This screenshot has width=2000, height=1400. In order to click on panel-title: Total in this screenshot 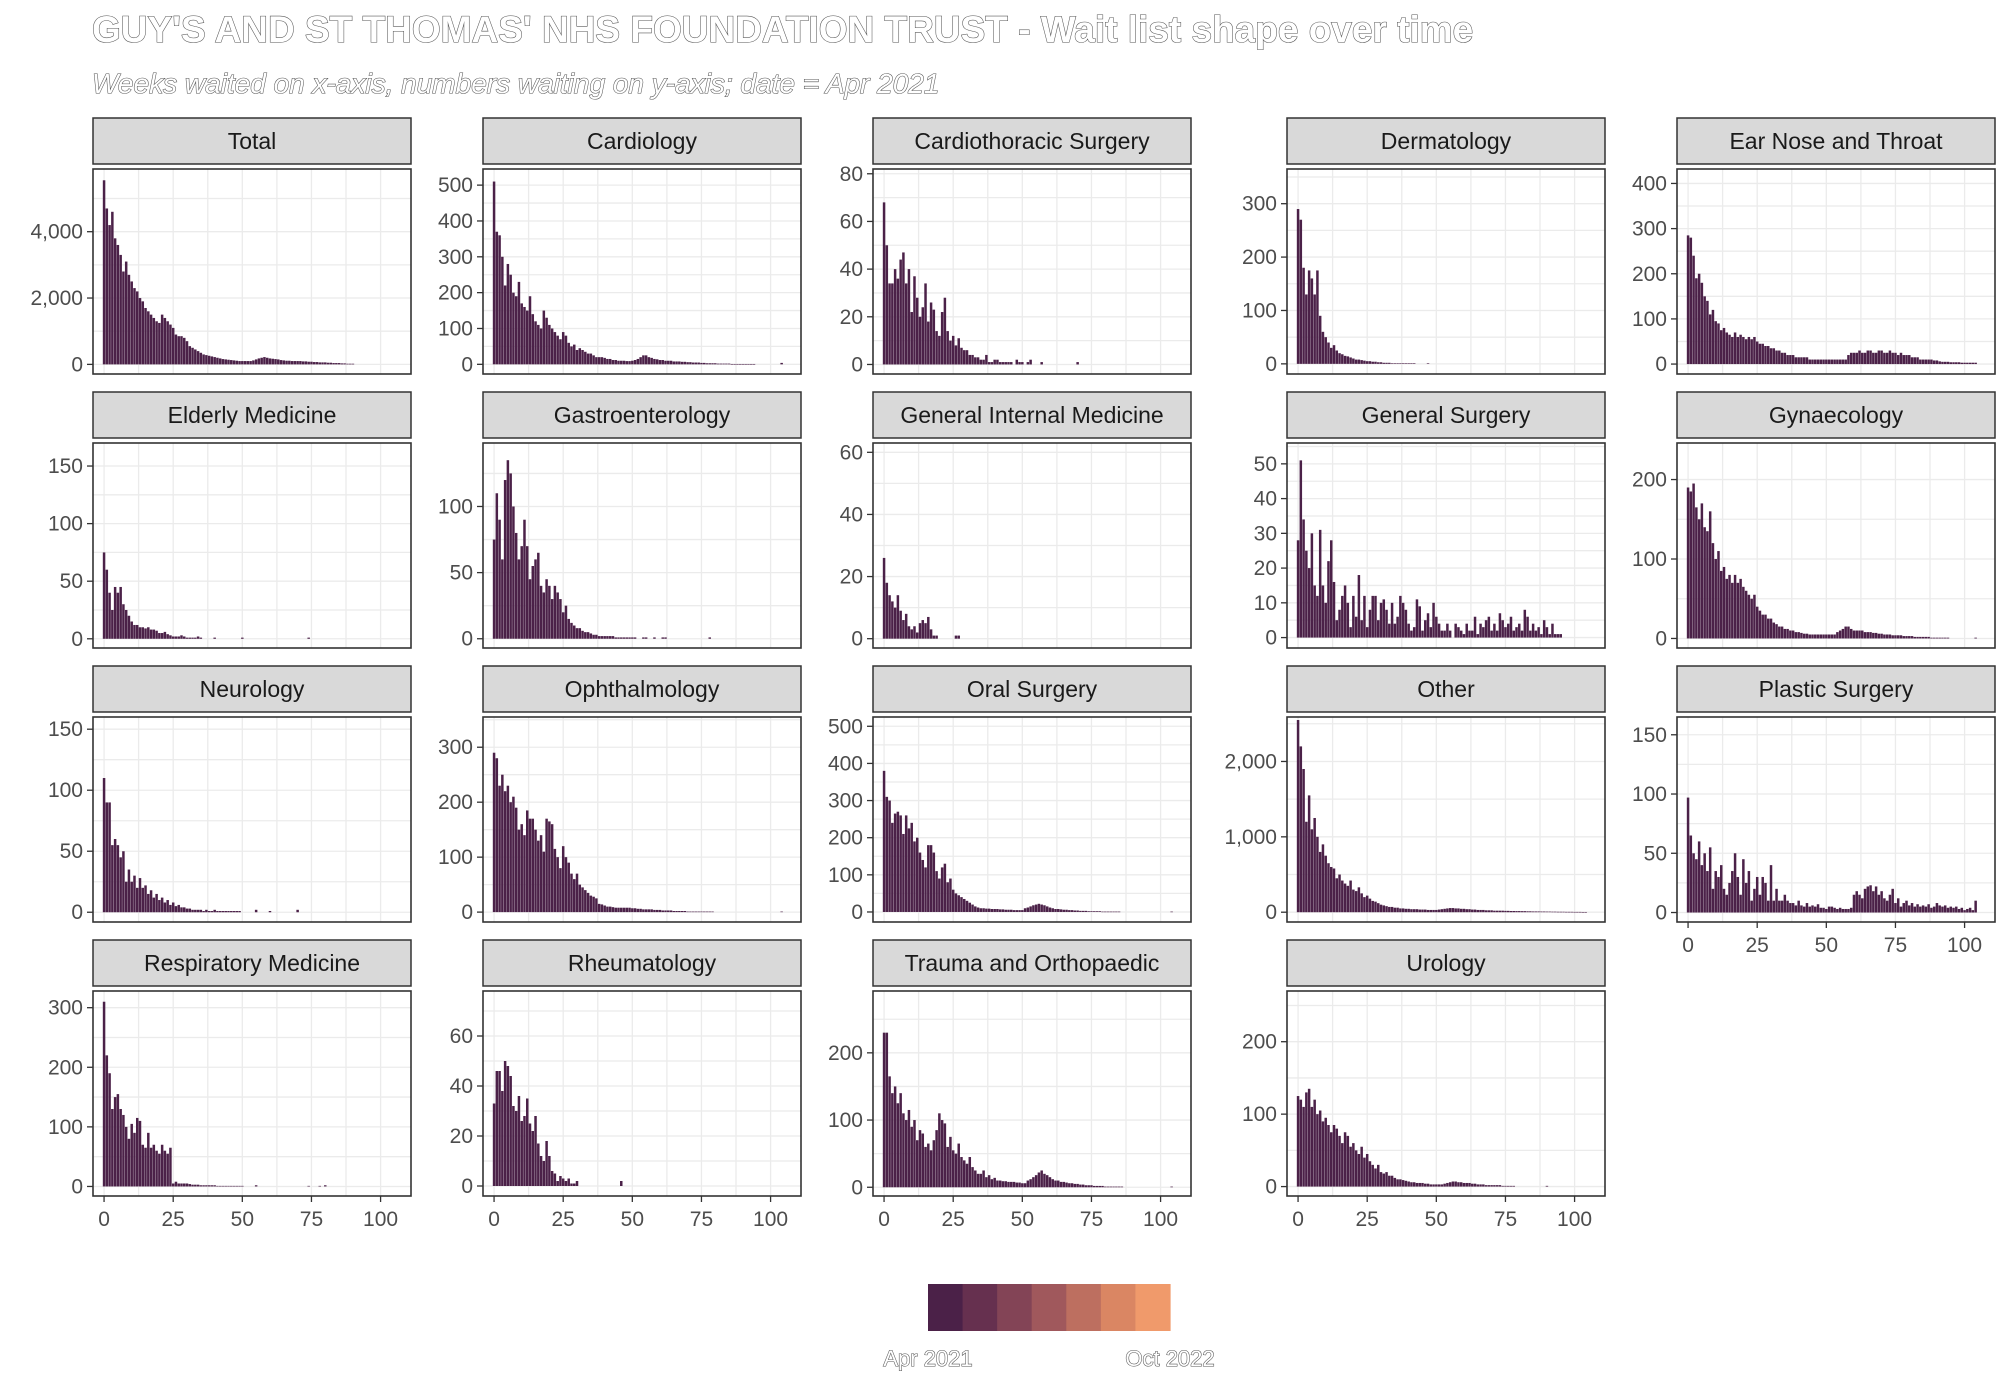, I will do `click(252, 141)`.